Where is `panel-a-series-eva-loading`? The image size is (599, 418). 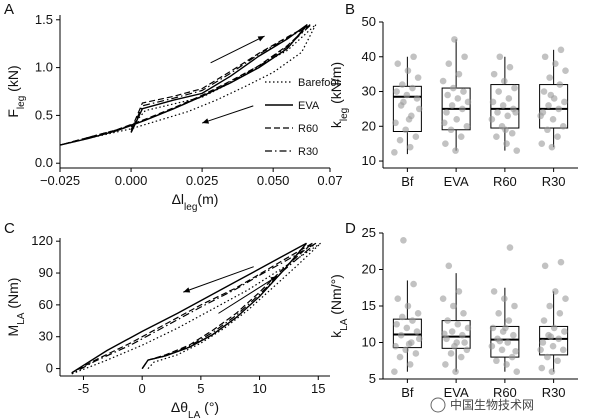 panel-a-series-eva-loading is located at coordinates (219, 78).